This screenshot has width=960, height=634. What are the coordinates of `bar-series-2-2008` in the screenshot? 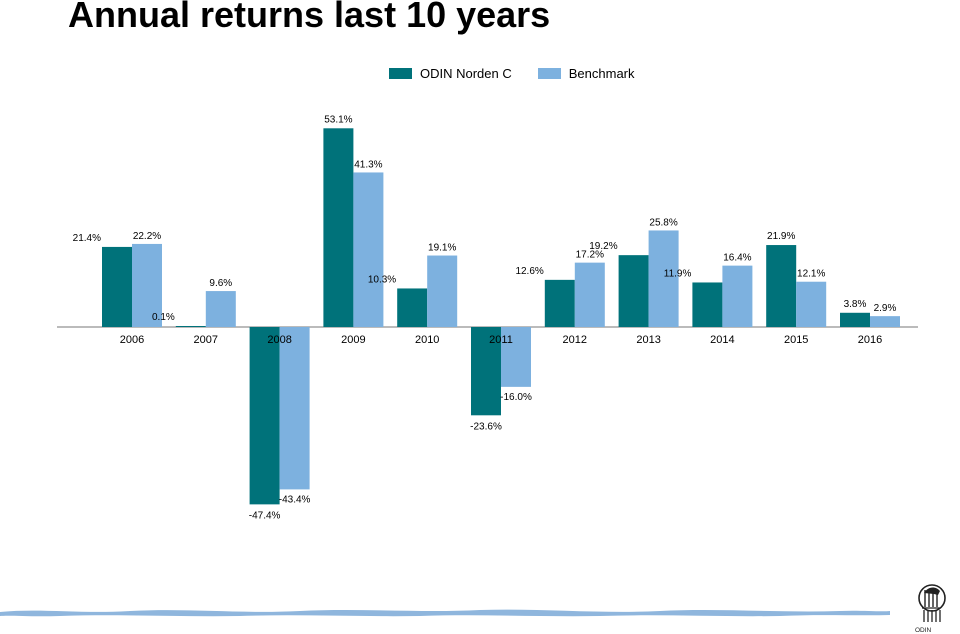 It's located at (294, 408).